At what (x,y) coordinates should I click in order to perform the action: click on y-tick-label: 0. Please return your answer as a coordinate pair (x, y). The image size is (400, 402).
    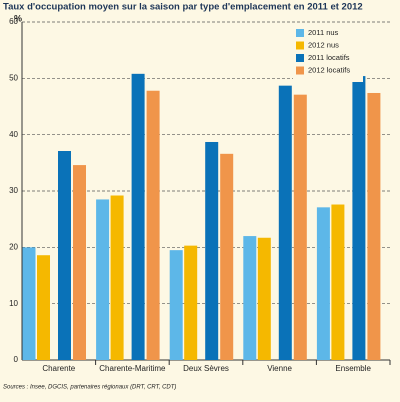
    Looking at the image, I should click on (16, 359).